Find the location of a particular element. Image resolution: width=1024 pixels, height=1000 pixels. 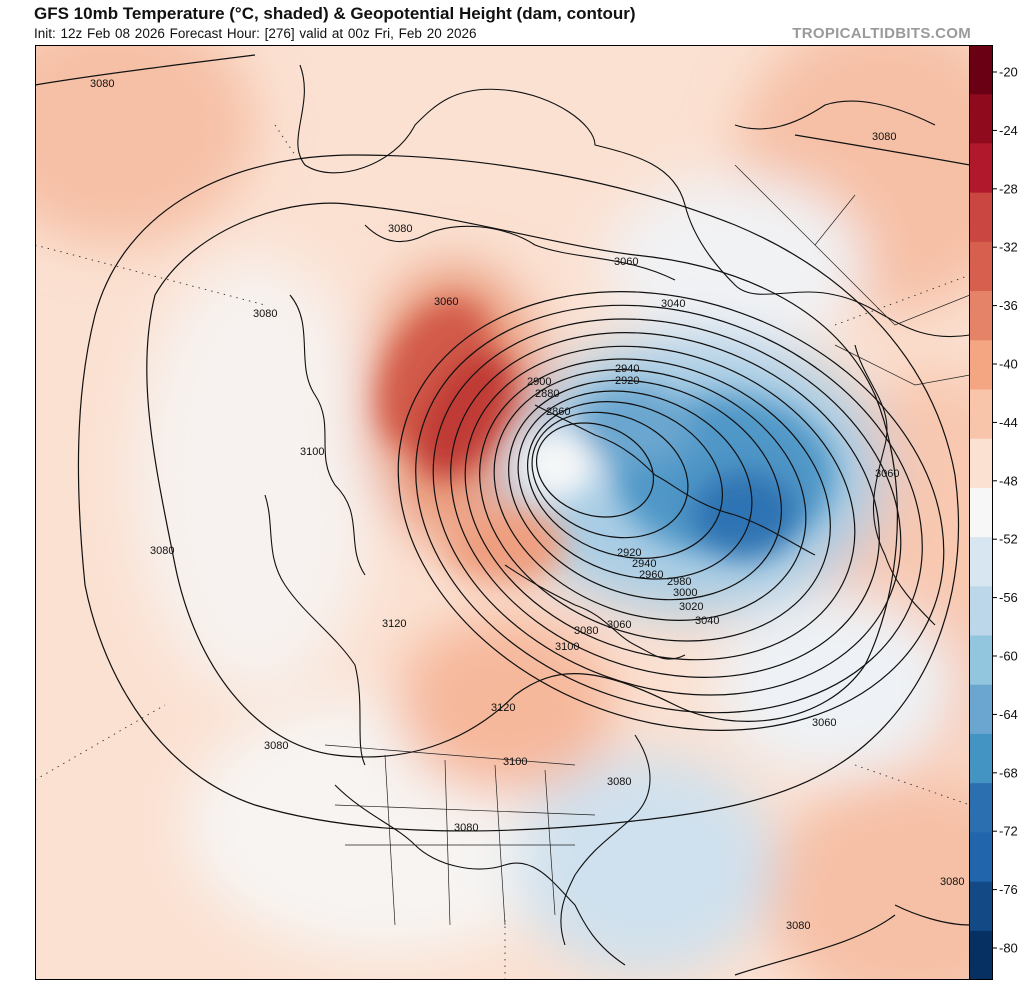

contour-label: 3020 is located at coordinates (691, 607).